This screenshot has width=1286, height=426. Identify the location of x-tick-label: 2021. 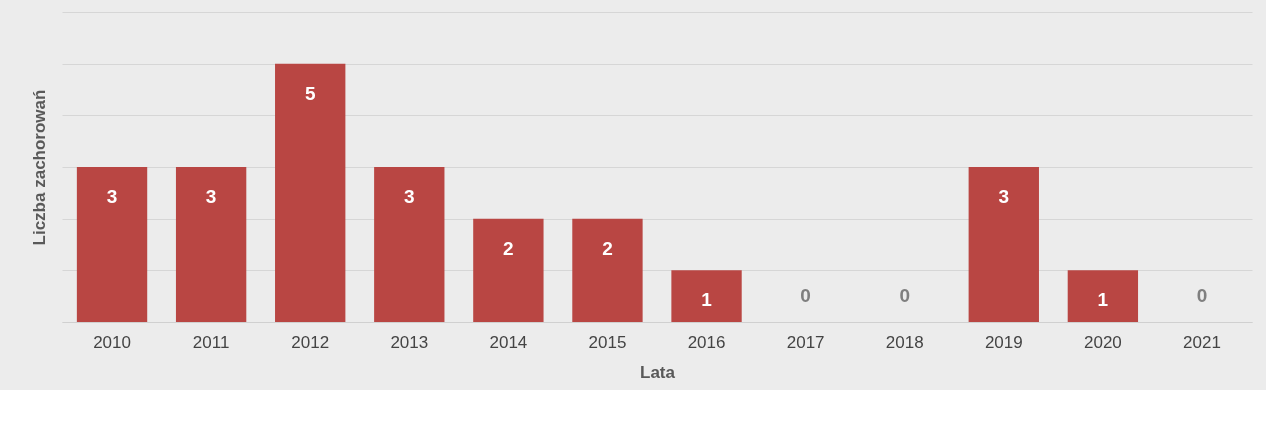
(1202, 342).